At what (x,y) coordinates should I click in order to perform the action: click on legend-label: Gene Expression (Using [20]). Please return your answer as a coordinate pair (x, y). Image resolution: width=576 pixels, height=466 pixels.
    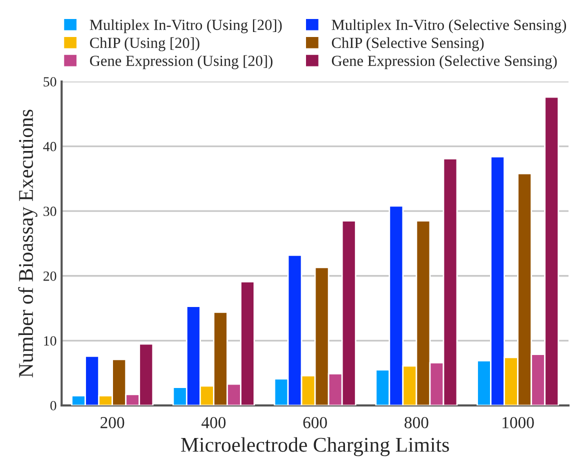
    Looking at the image, I should click on (181, 62).